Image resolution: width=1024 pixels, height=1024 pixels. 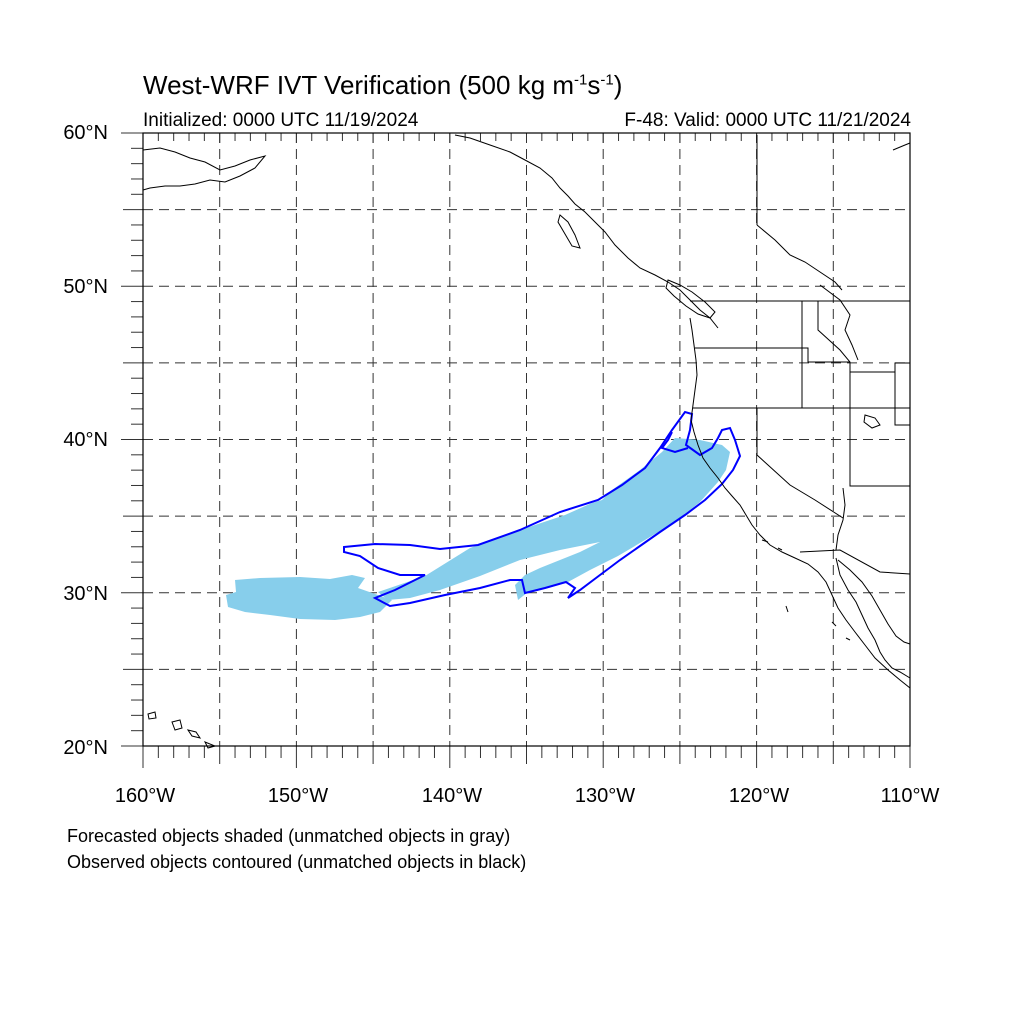 What do you see at coordinates (204, 169) in the screenshot?
I see `alaska-coast` at bounding box center [204, 169].